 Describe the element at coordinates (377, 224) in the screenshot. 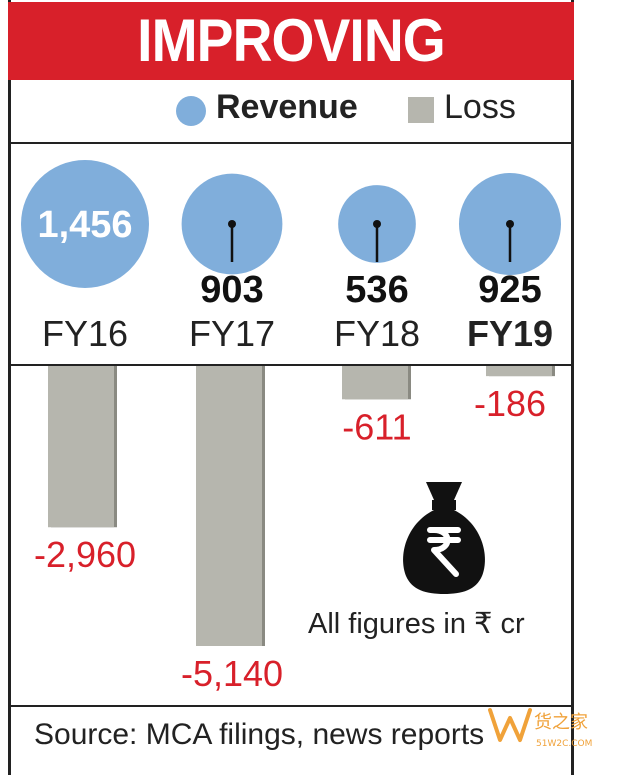

I see `revenue-dot-fy18` at that location.